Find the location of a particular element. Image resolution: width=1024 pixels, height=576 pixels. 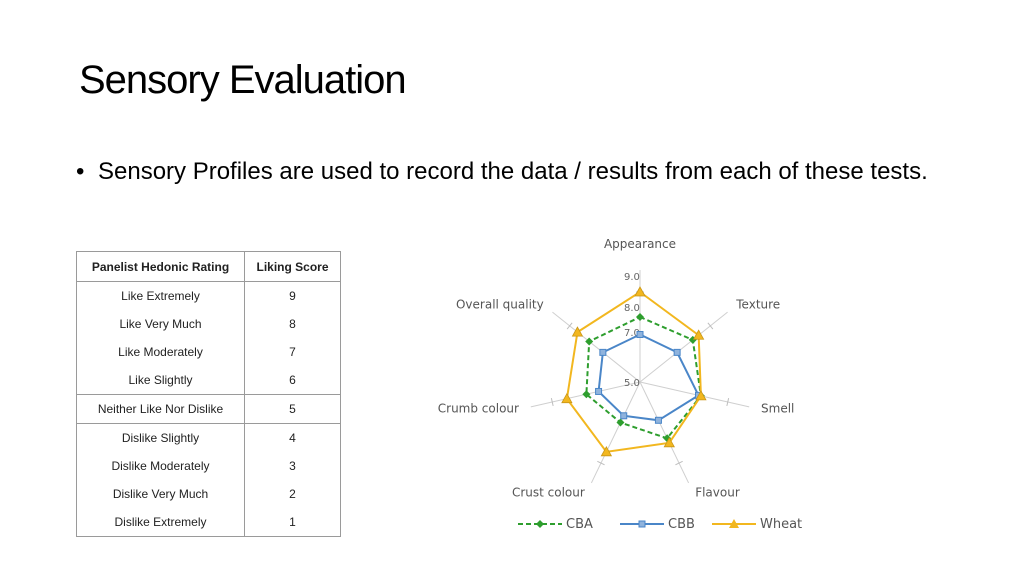

radar-tick-label: 8.0 is located at coordinates (632, 308).